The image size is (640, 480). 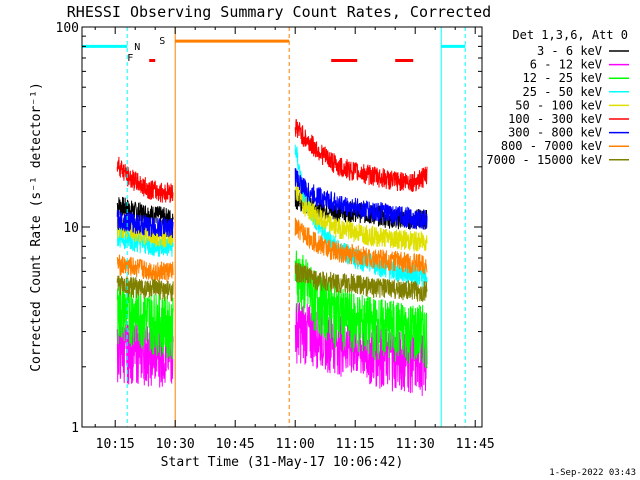 What do you see at coordinates (569, 51) in the screenshot?
I see `legend-label-1: 3 - 6 keV` at bounding box center [569, 51].